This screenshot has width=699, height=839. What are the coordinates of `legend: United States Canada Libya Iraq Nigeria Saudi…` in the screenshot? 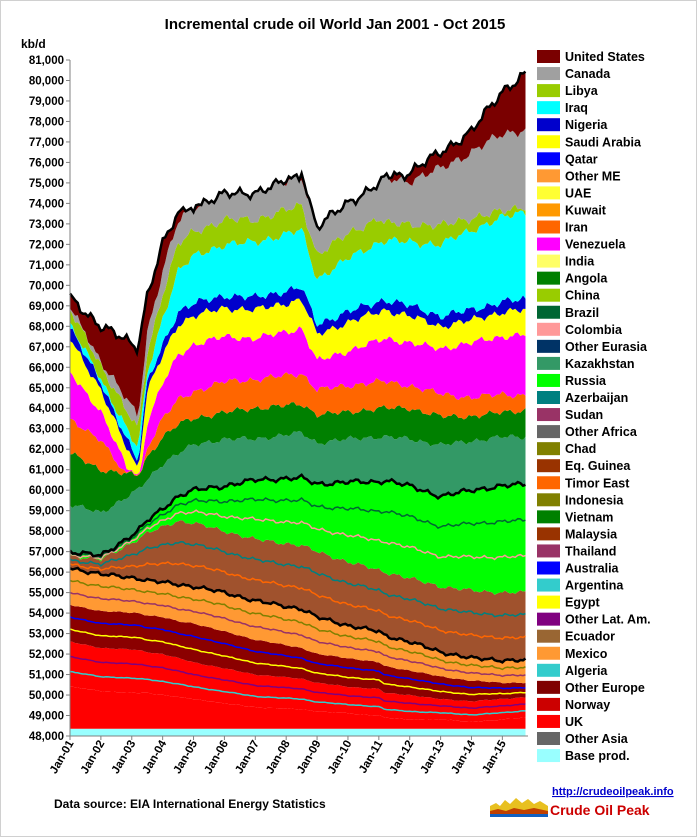 It's located at (594, 406).